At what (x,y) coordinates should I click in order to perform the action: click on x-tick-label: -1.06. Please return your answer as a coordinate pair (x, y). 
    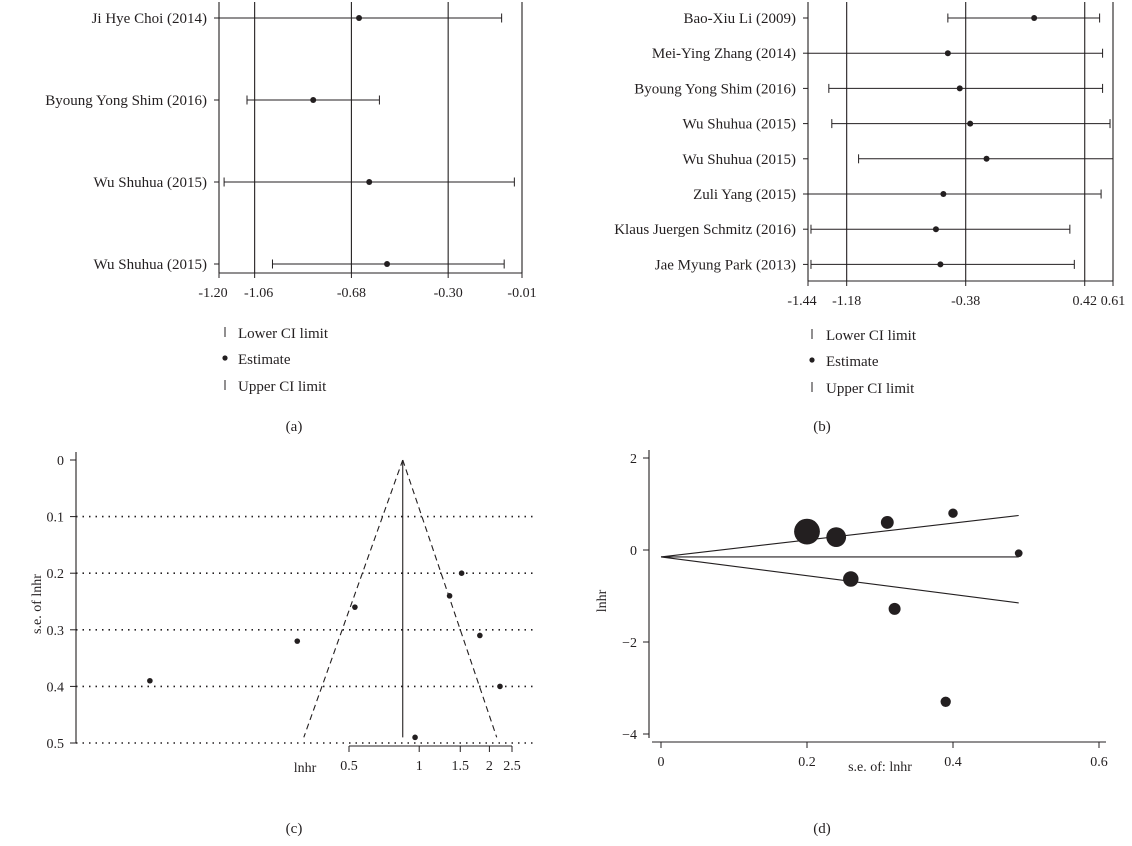
    Looking at the image, I should click on (258, 293).